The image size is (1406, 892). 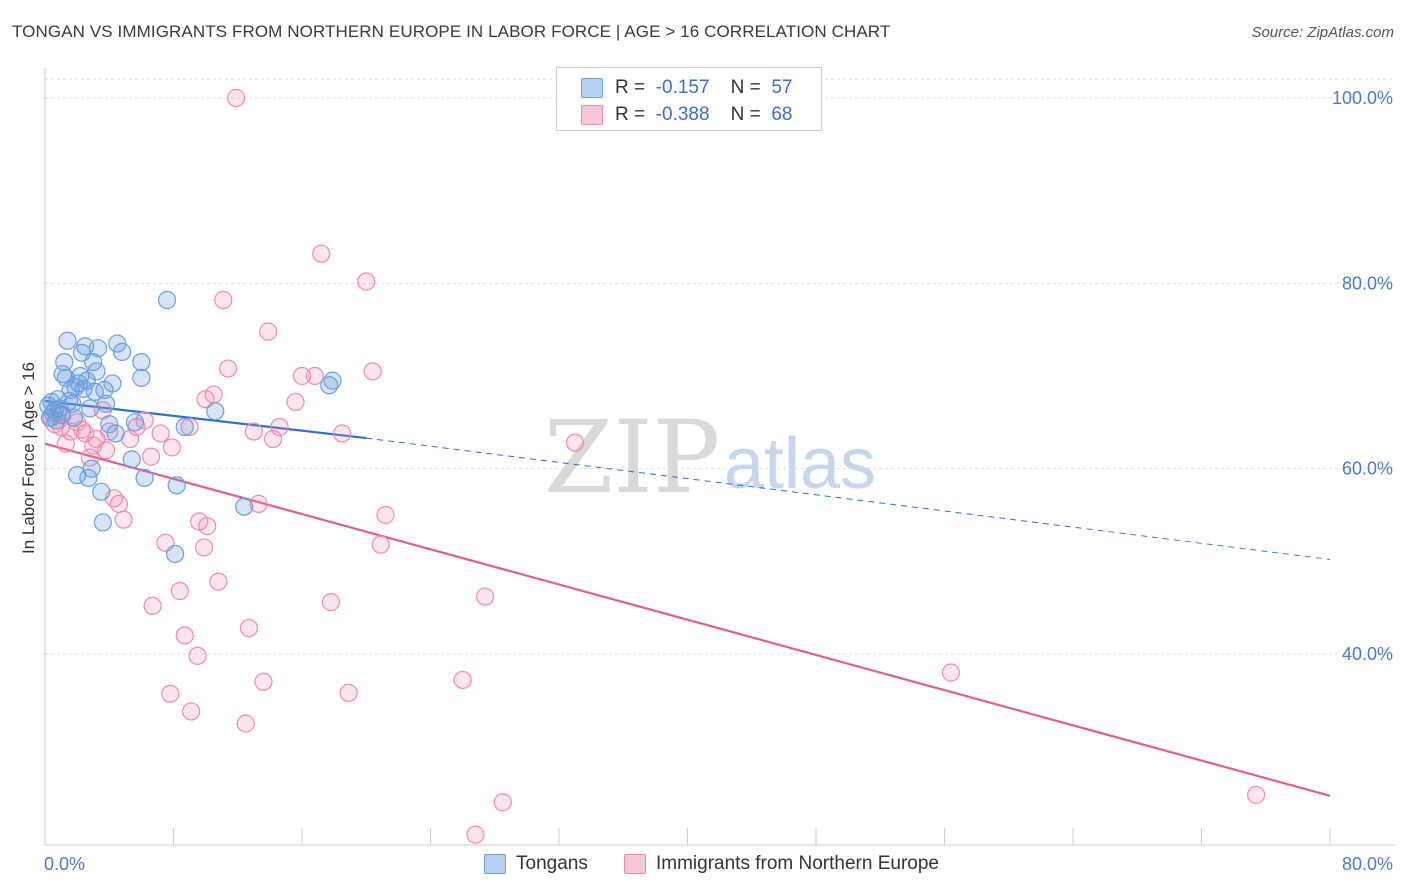 What do you see at coordinates (1367, 654) in the screenshot?
I see `y-tick-label: 40.0%` at bounding box center [1367, 654].